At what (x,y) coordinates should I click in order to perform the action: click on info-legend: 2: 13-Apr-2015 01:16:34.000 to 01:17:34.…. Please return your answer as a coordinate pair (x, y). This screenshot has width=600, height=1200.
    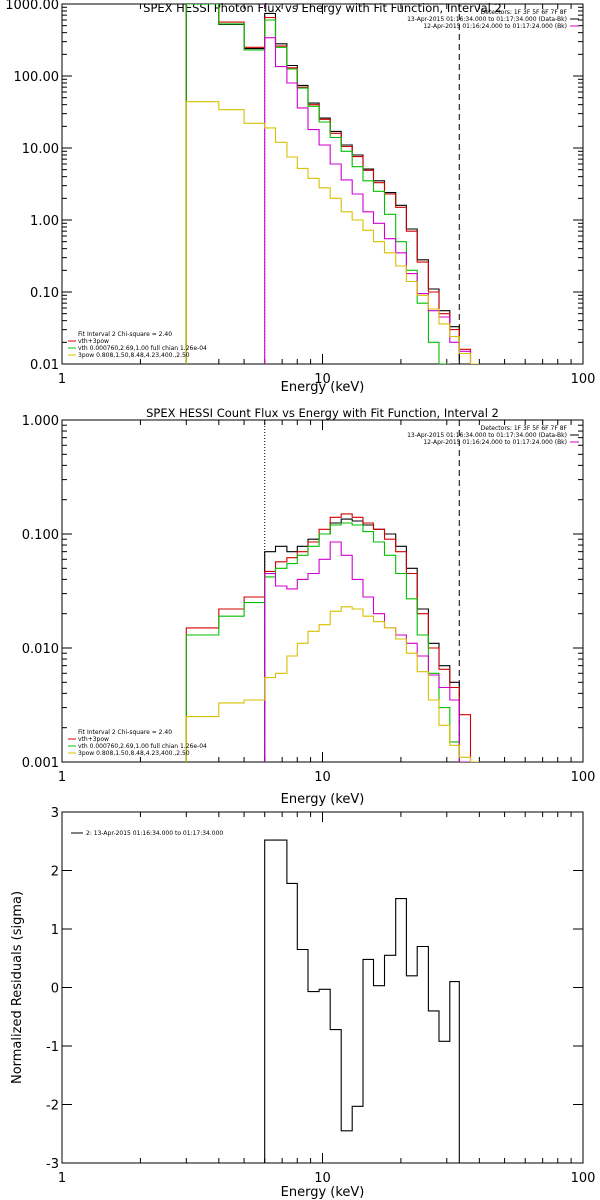
    Looking at the image, I should click on (147, 833).